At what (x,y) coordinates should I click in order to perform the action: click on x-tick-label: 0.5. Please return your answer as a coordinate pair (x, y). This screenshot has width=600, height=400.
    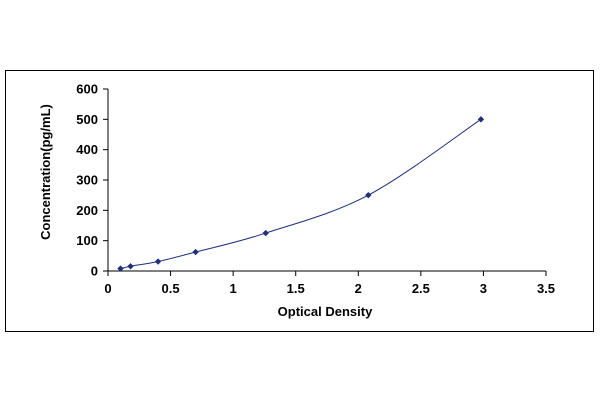
    Looking at the image, I should click on (171, 288).